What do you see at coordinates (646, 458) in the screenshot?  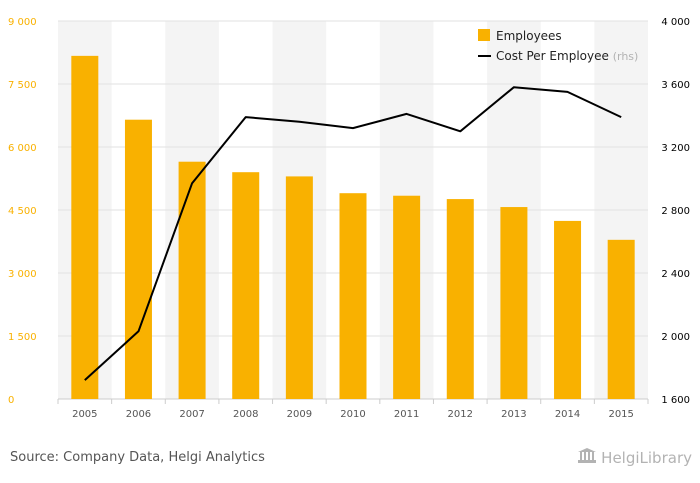 I see `logo-text: HelgiLibrary` at bounding box center [646, 458].